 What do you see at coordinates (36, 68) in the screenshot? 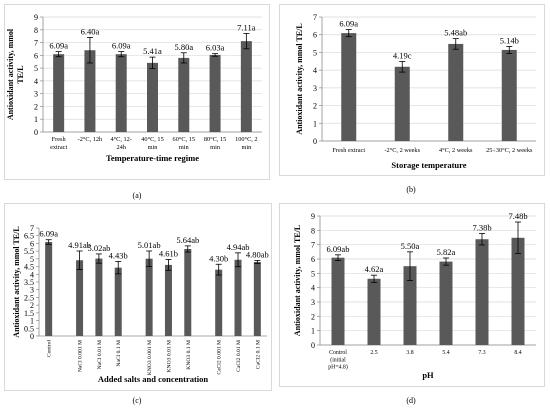
I see `chart-a-tick-label: 5` at bounding box center [36, 68].